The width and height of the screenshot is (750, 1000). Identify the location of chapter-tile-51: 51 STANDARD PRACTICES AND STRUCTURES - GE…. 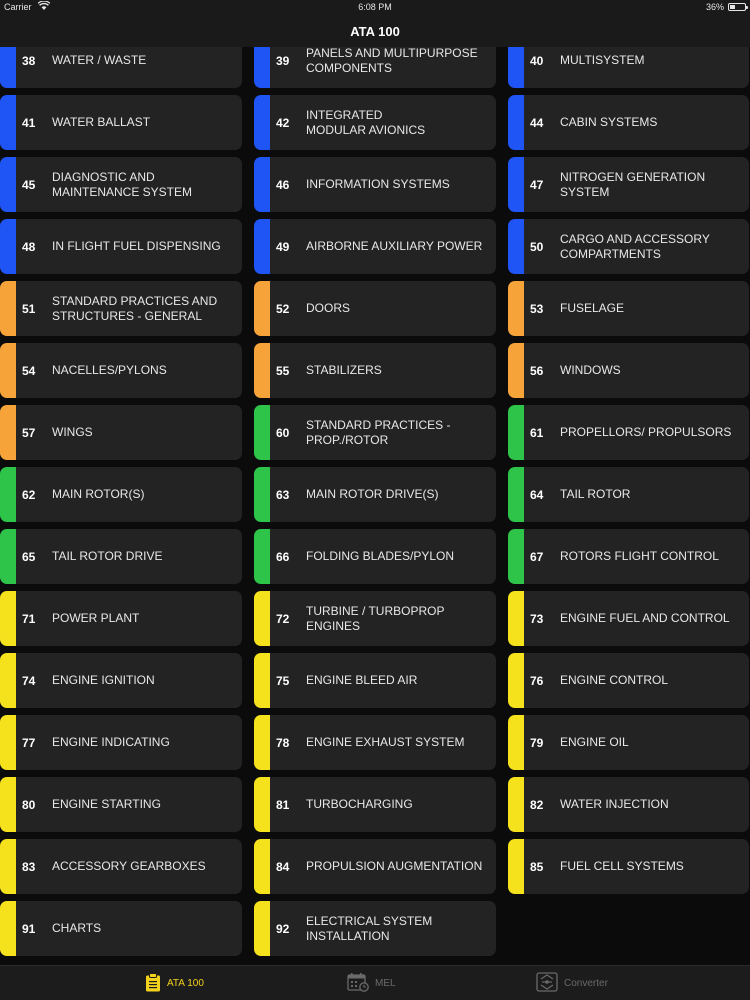
(121, 308).